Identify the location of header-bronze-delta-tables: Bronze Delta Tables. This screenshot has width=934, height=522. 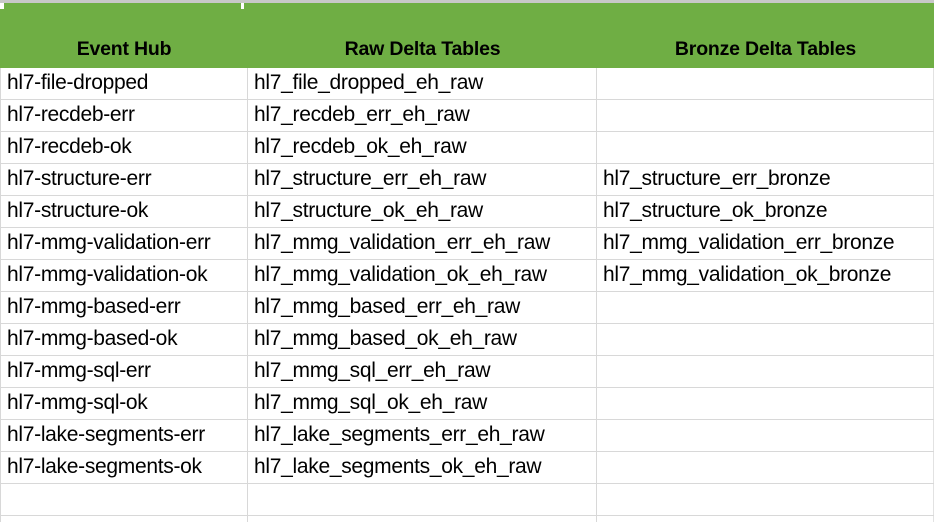
(765, 49).